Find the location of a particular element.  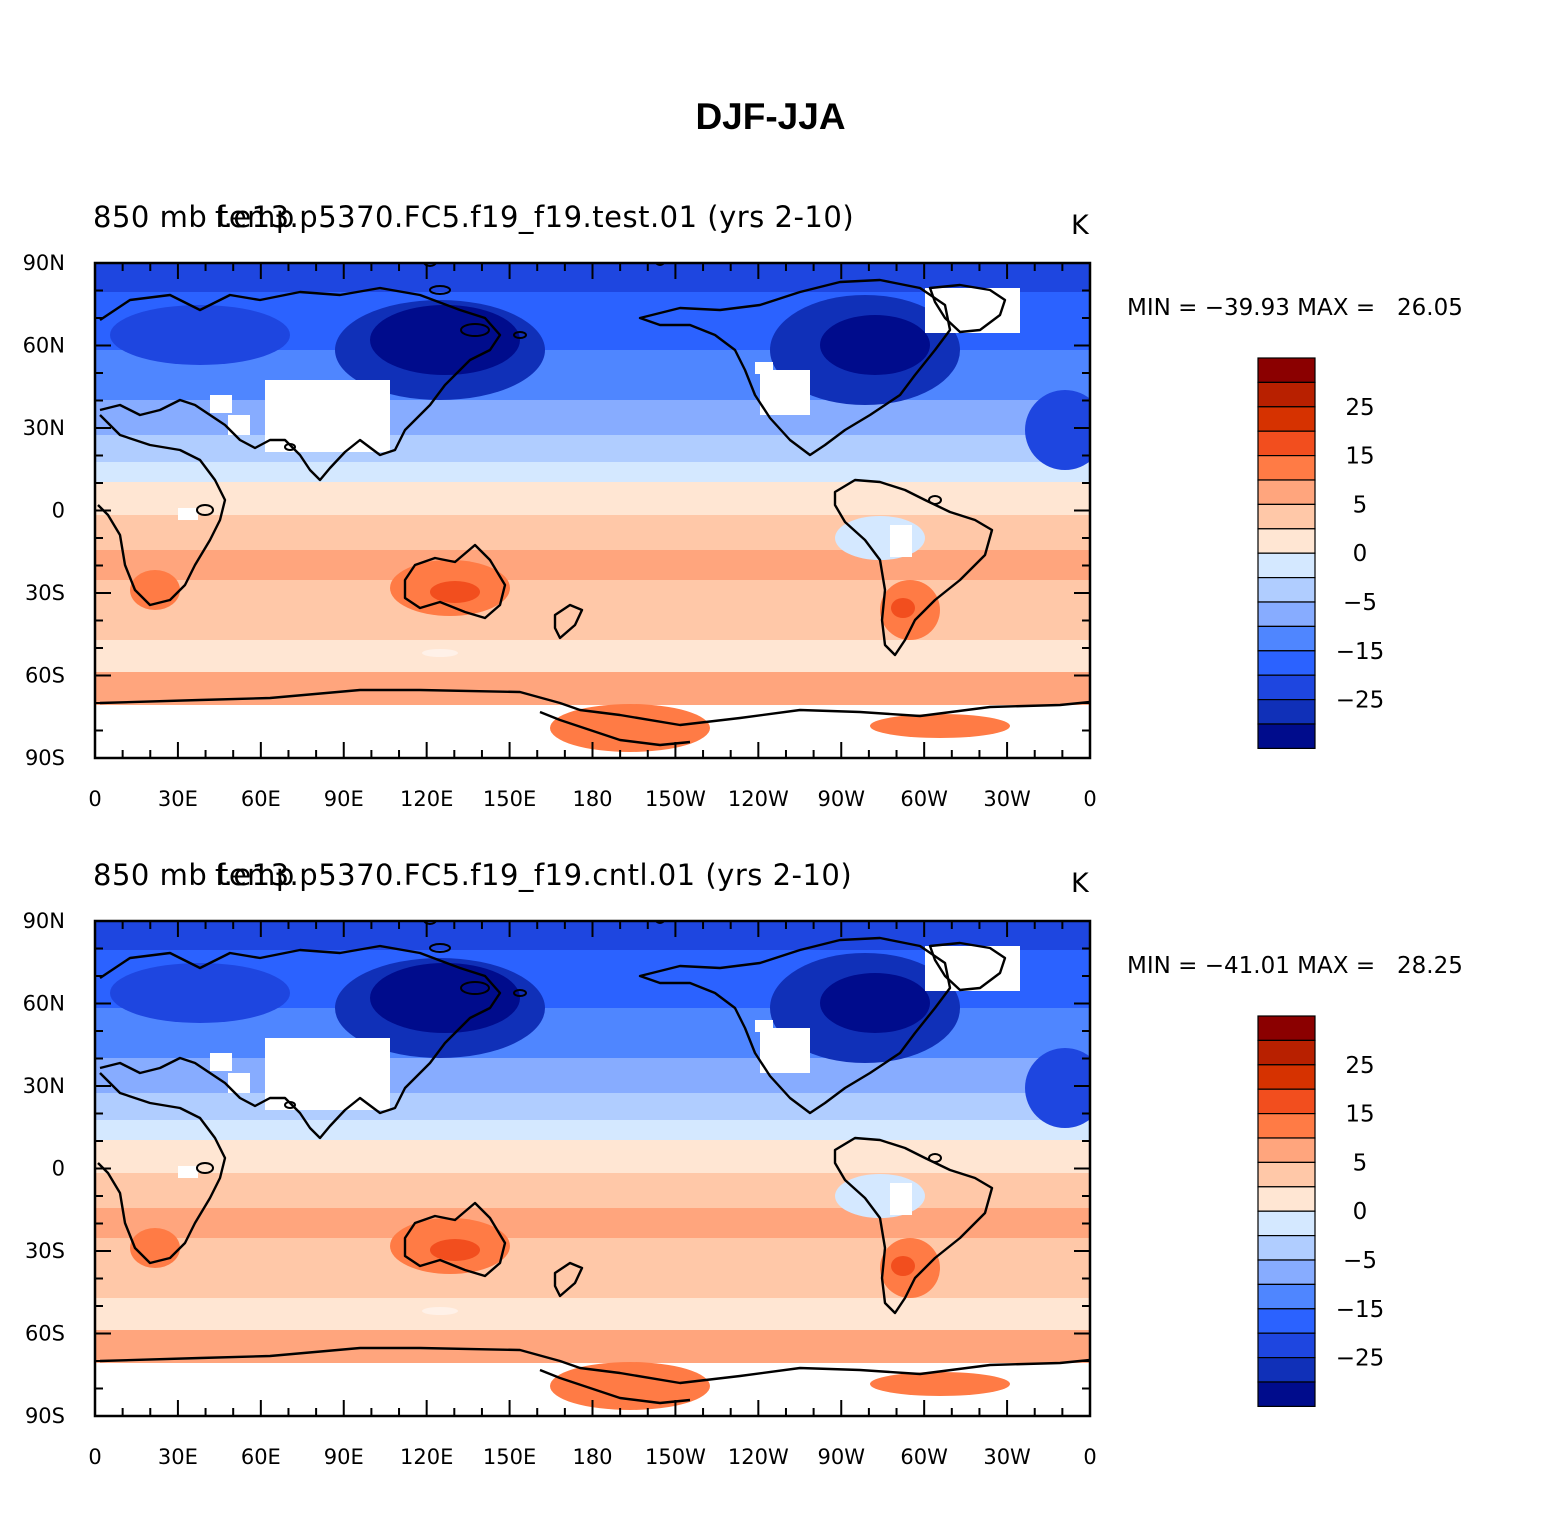

panel-units-label: K is located at coordinates (1080, 883).